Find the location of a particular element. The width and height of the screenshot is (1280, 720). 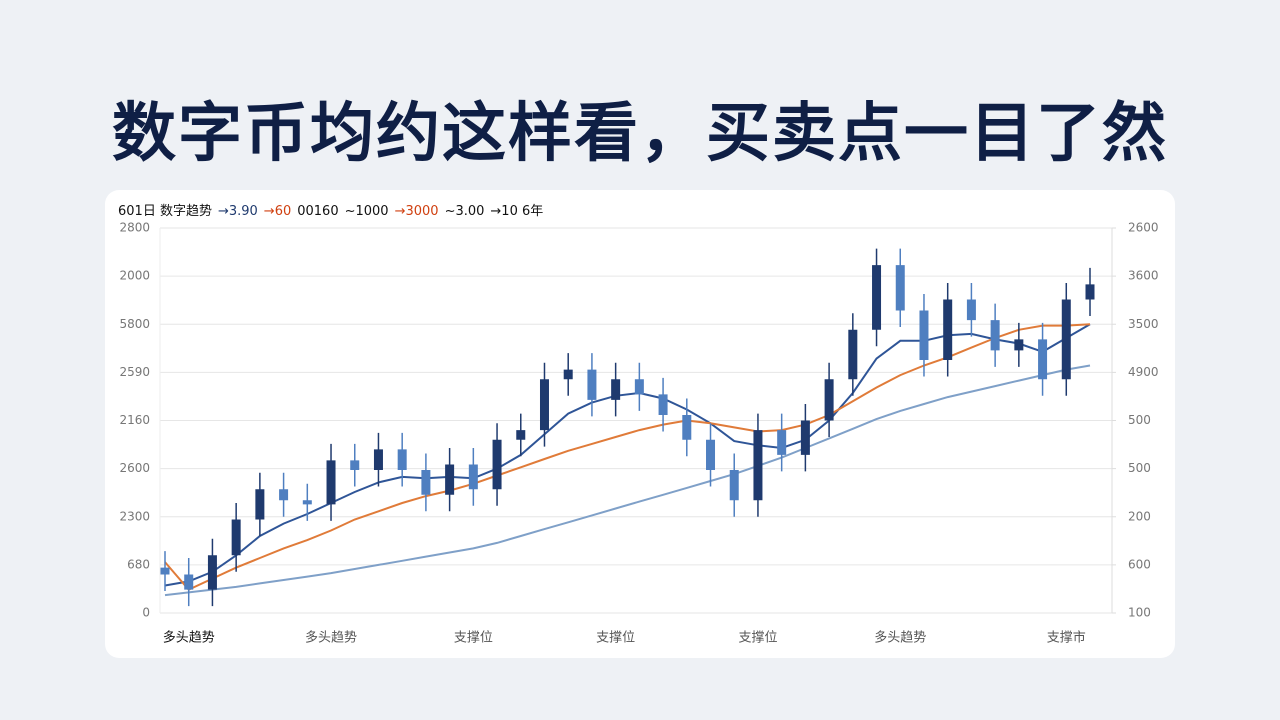

y-tick-label: 2300 is located at coordinates (134, 516).